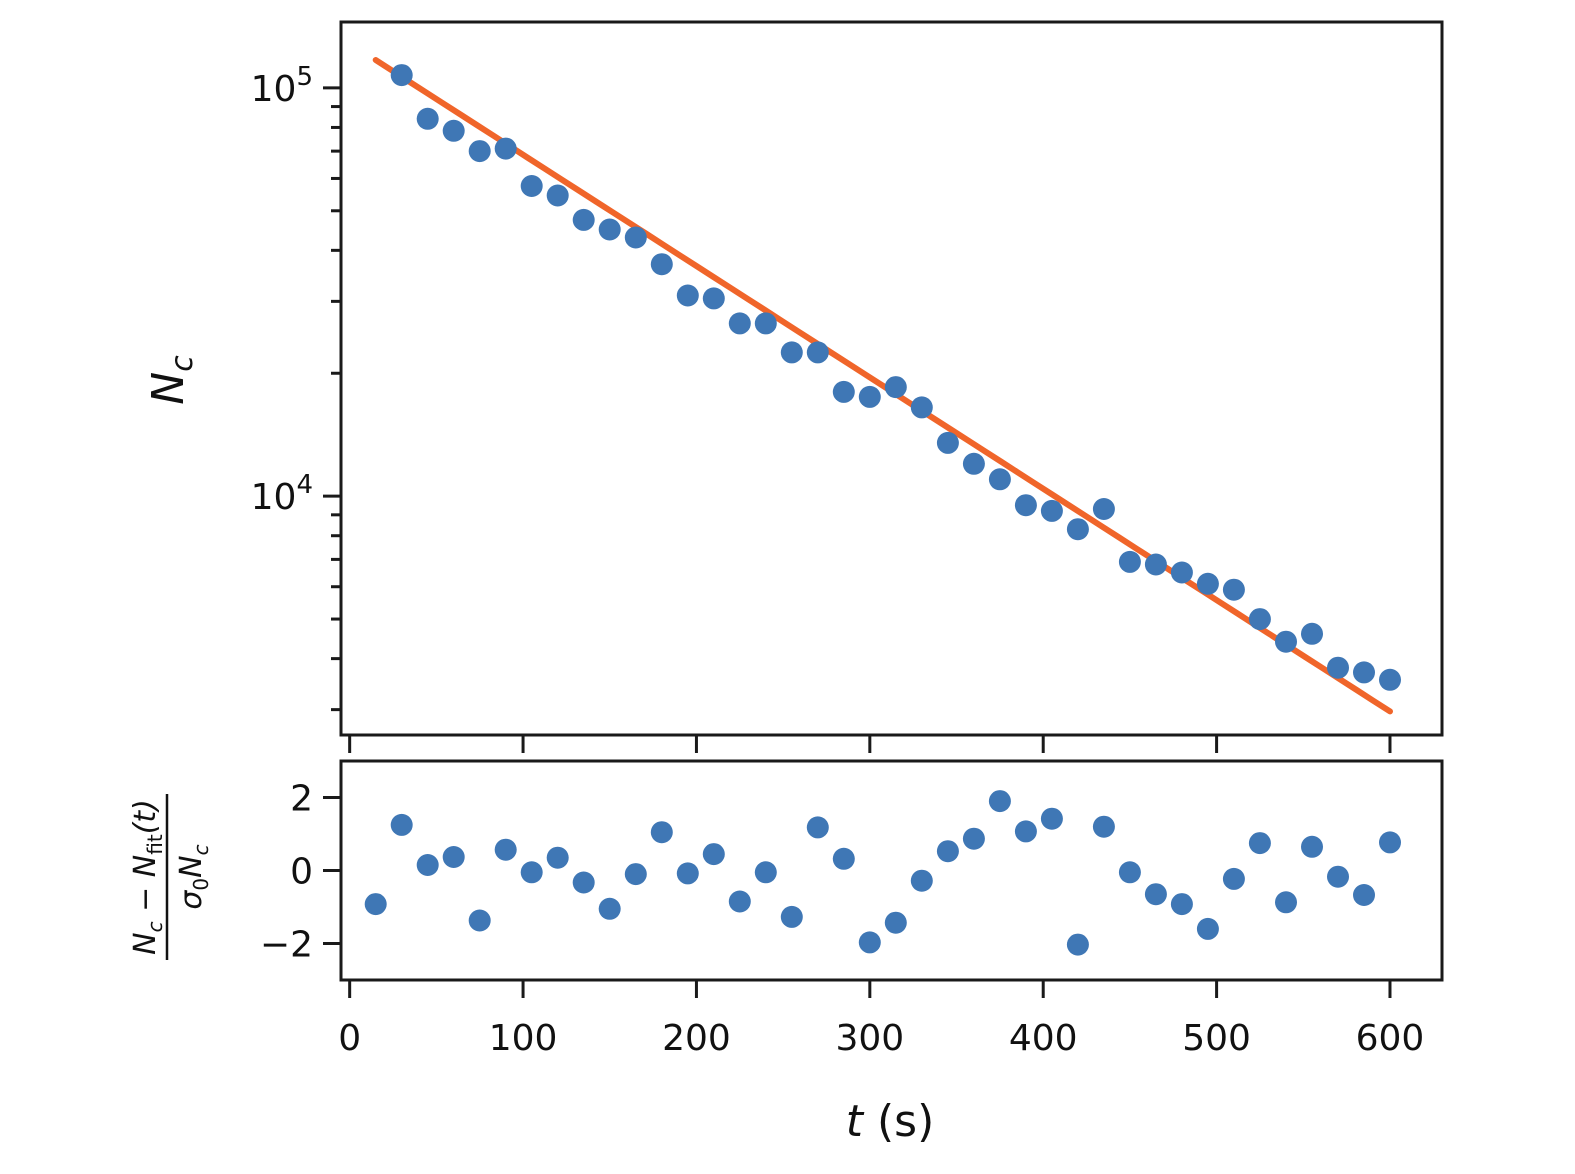  What do you see at coordinates (301, 799) in the screenshot?
I see `residual-y-tick-label: 2` at bounding box center [301, 799].